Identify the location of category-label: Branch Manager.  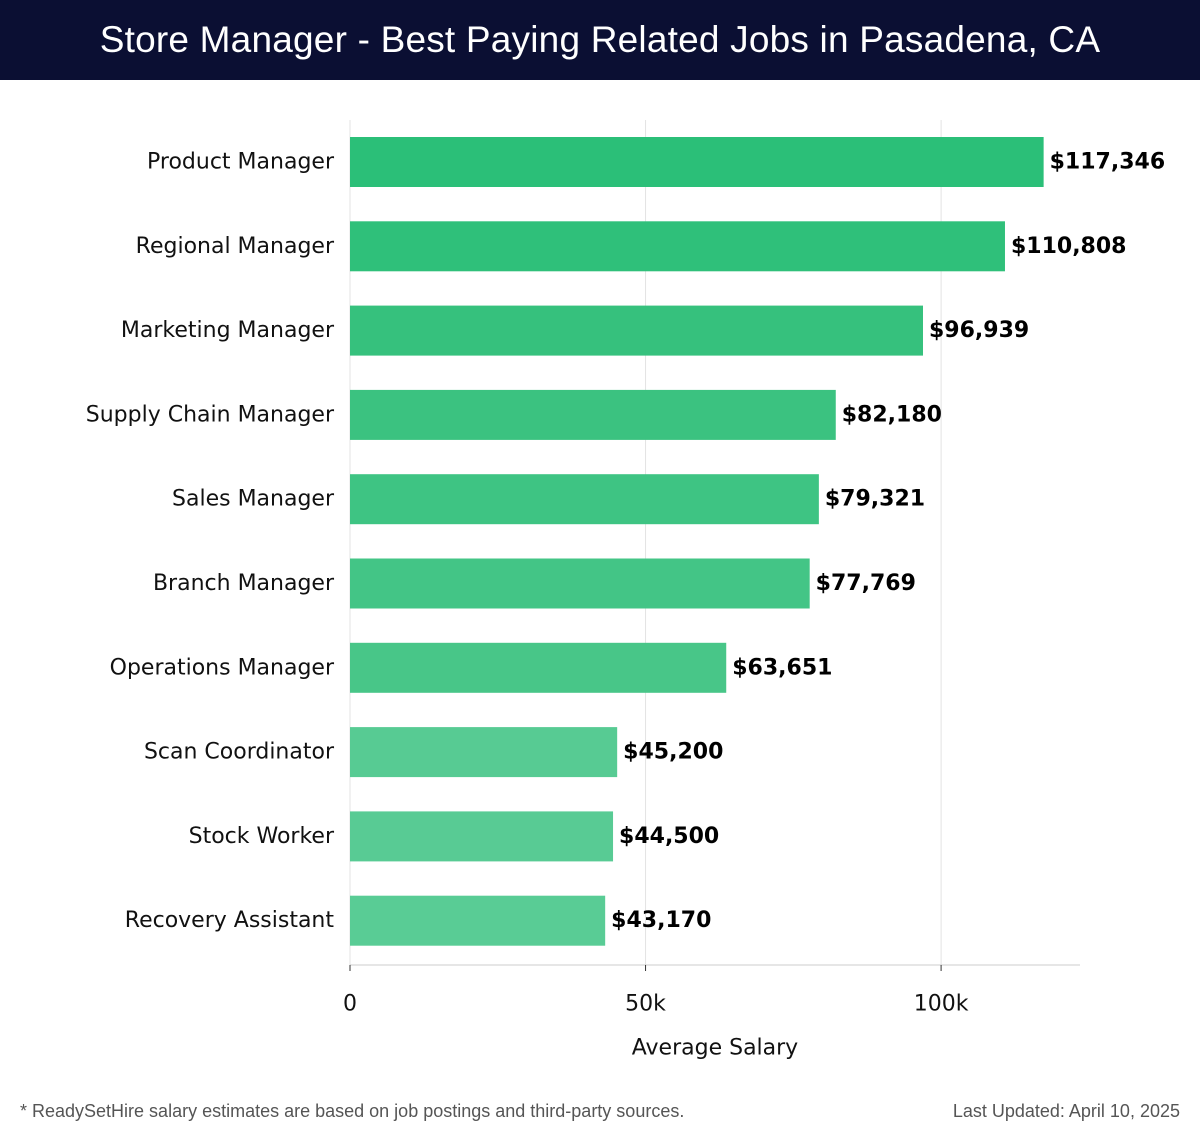
(244, 583).